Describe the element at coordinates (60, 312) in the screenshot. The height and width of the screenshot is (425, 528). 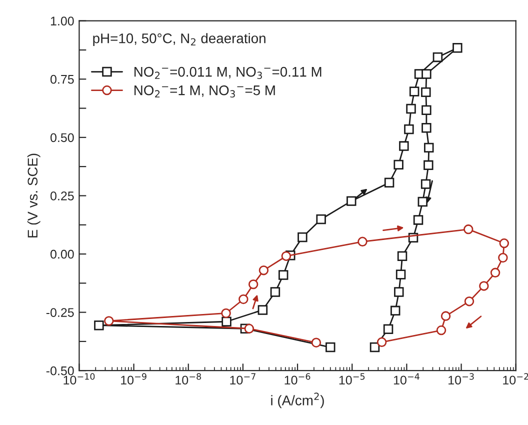
I see `y-tick-label: -0.25` at that location.